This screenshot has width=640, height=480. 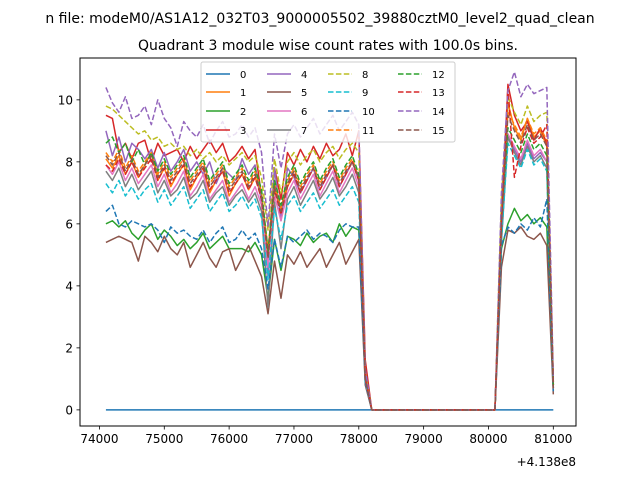 What do you see at coordinates (553, 439) in the screenshot?
I see `x-tick-label: 81000` at bounding box center [553, 439].